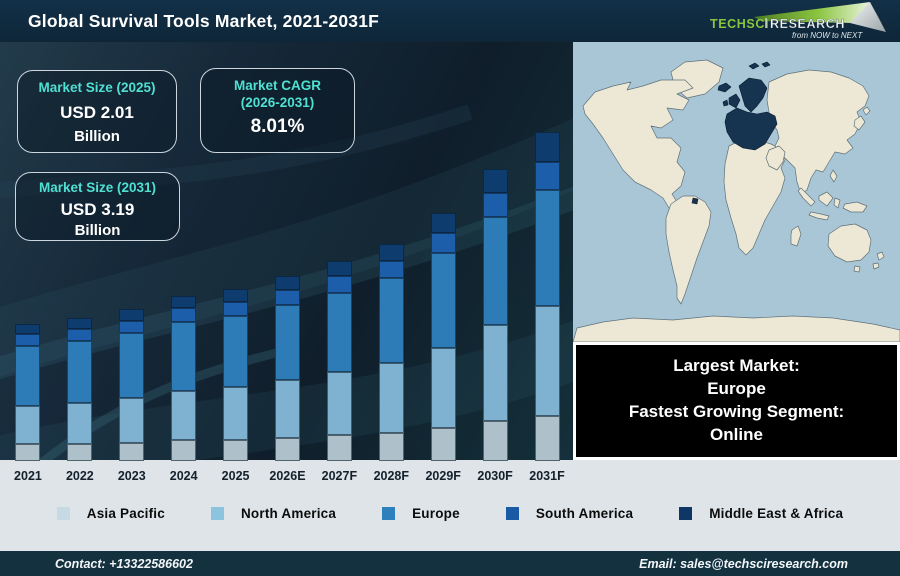  What do you see at coordinates (743, 563) in the screenshot?
I see `contact-email: Email: sales@techsciresearch.com` at bounding box center [743, 563].